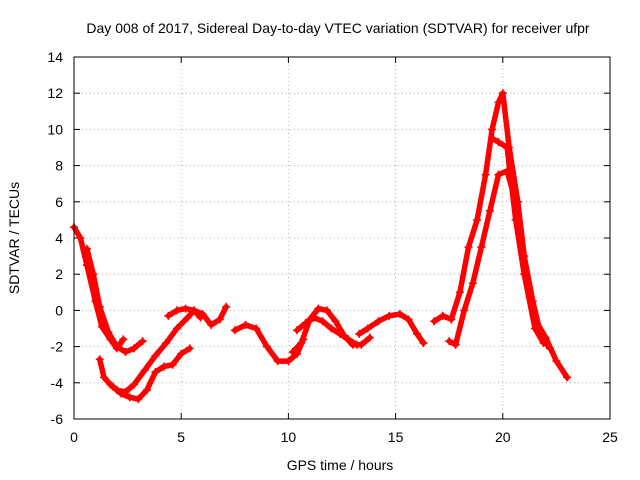  I want to click on y-tick-label: -4, so click(57, 383).